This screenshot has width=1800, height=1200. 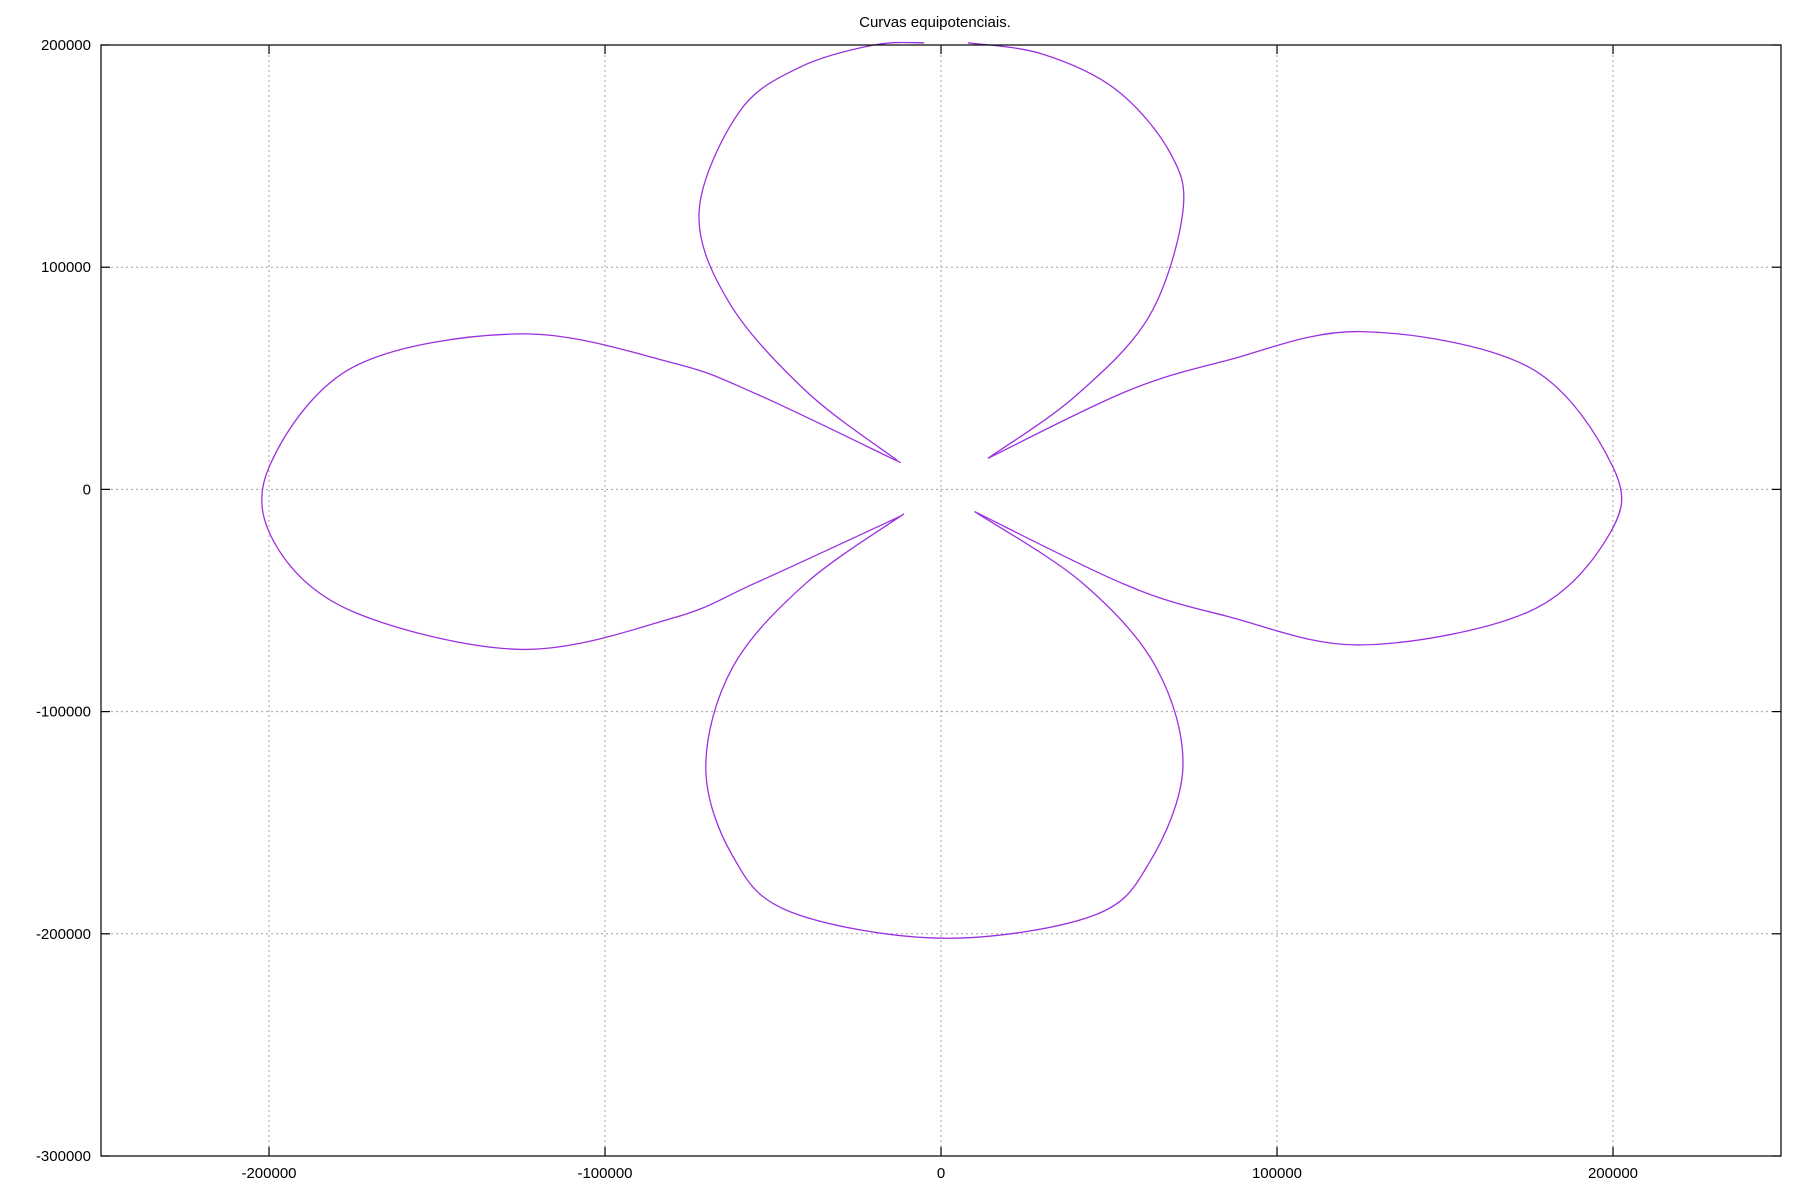 I want to click on y-tick-label: 0, so click(x=87, y=489).